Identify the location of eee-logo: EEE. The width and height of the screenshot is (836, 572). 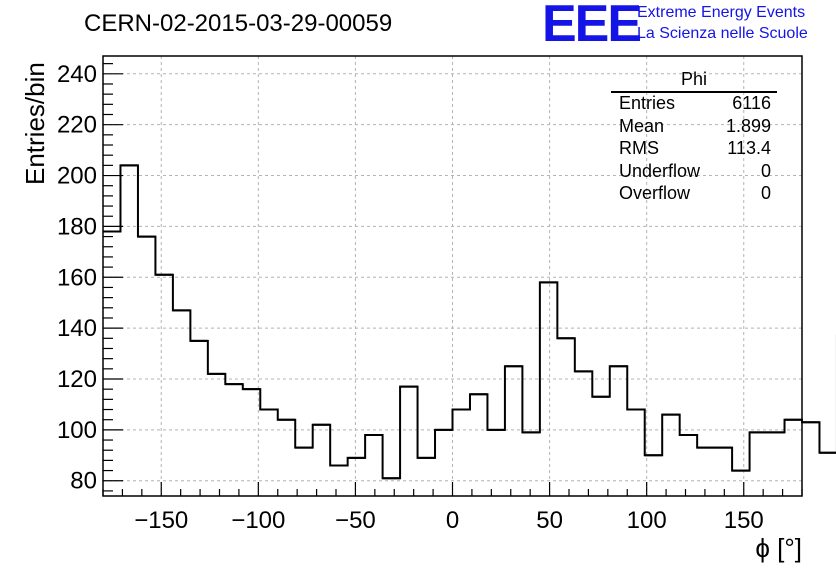
(592, 26).